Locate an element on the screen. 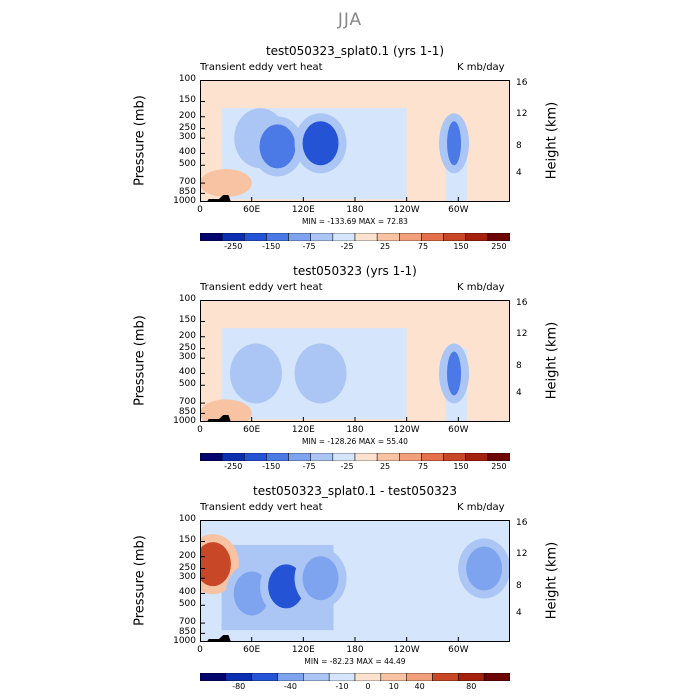 The width and height of the screenshot is (700, 700). y-tick-label: 150 is located at coordinates (187, 320).